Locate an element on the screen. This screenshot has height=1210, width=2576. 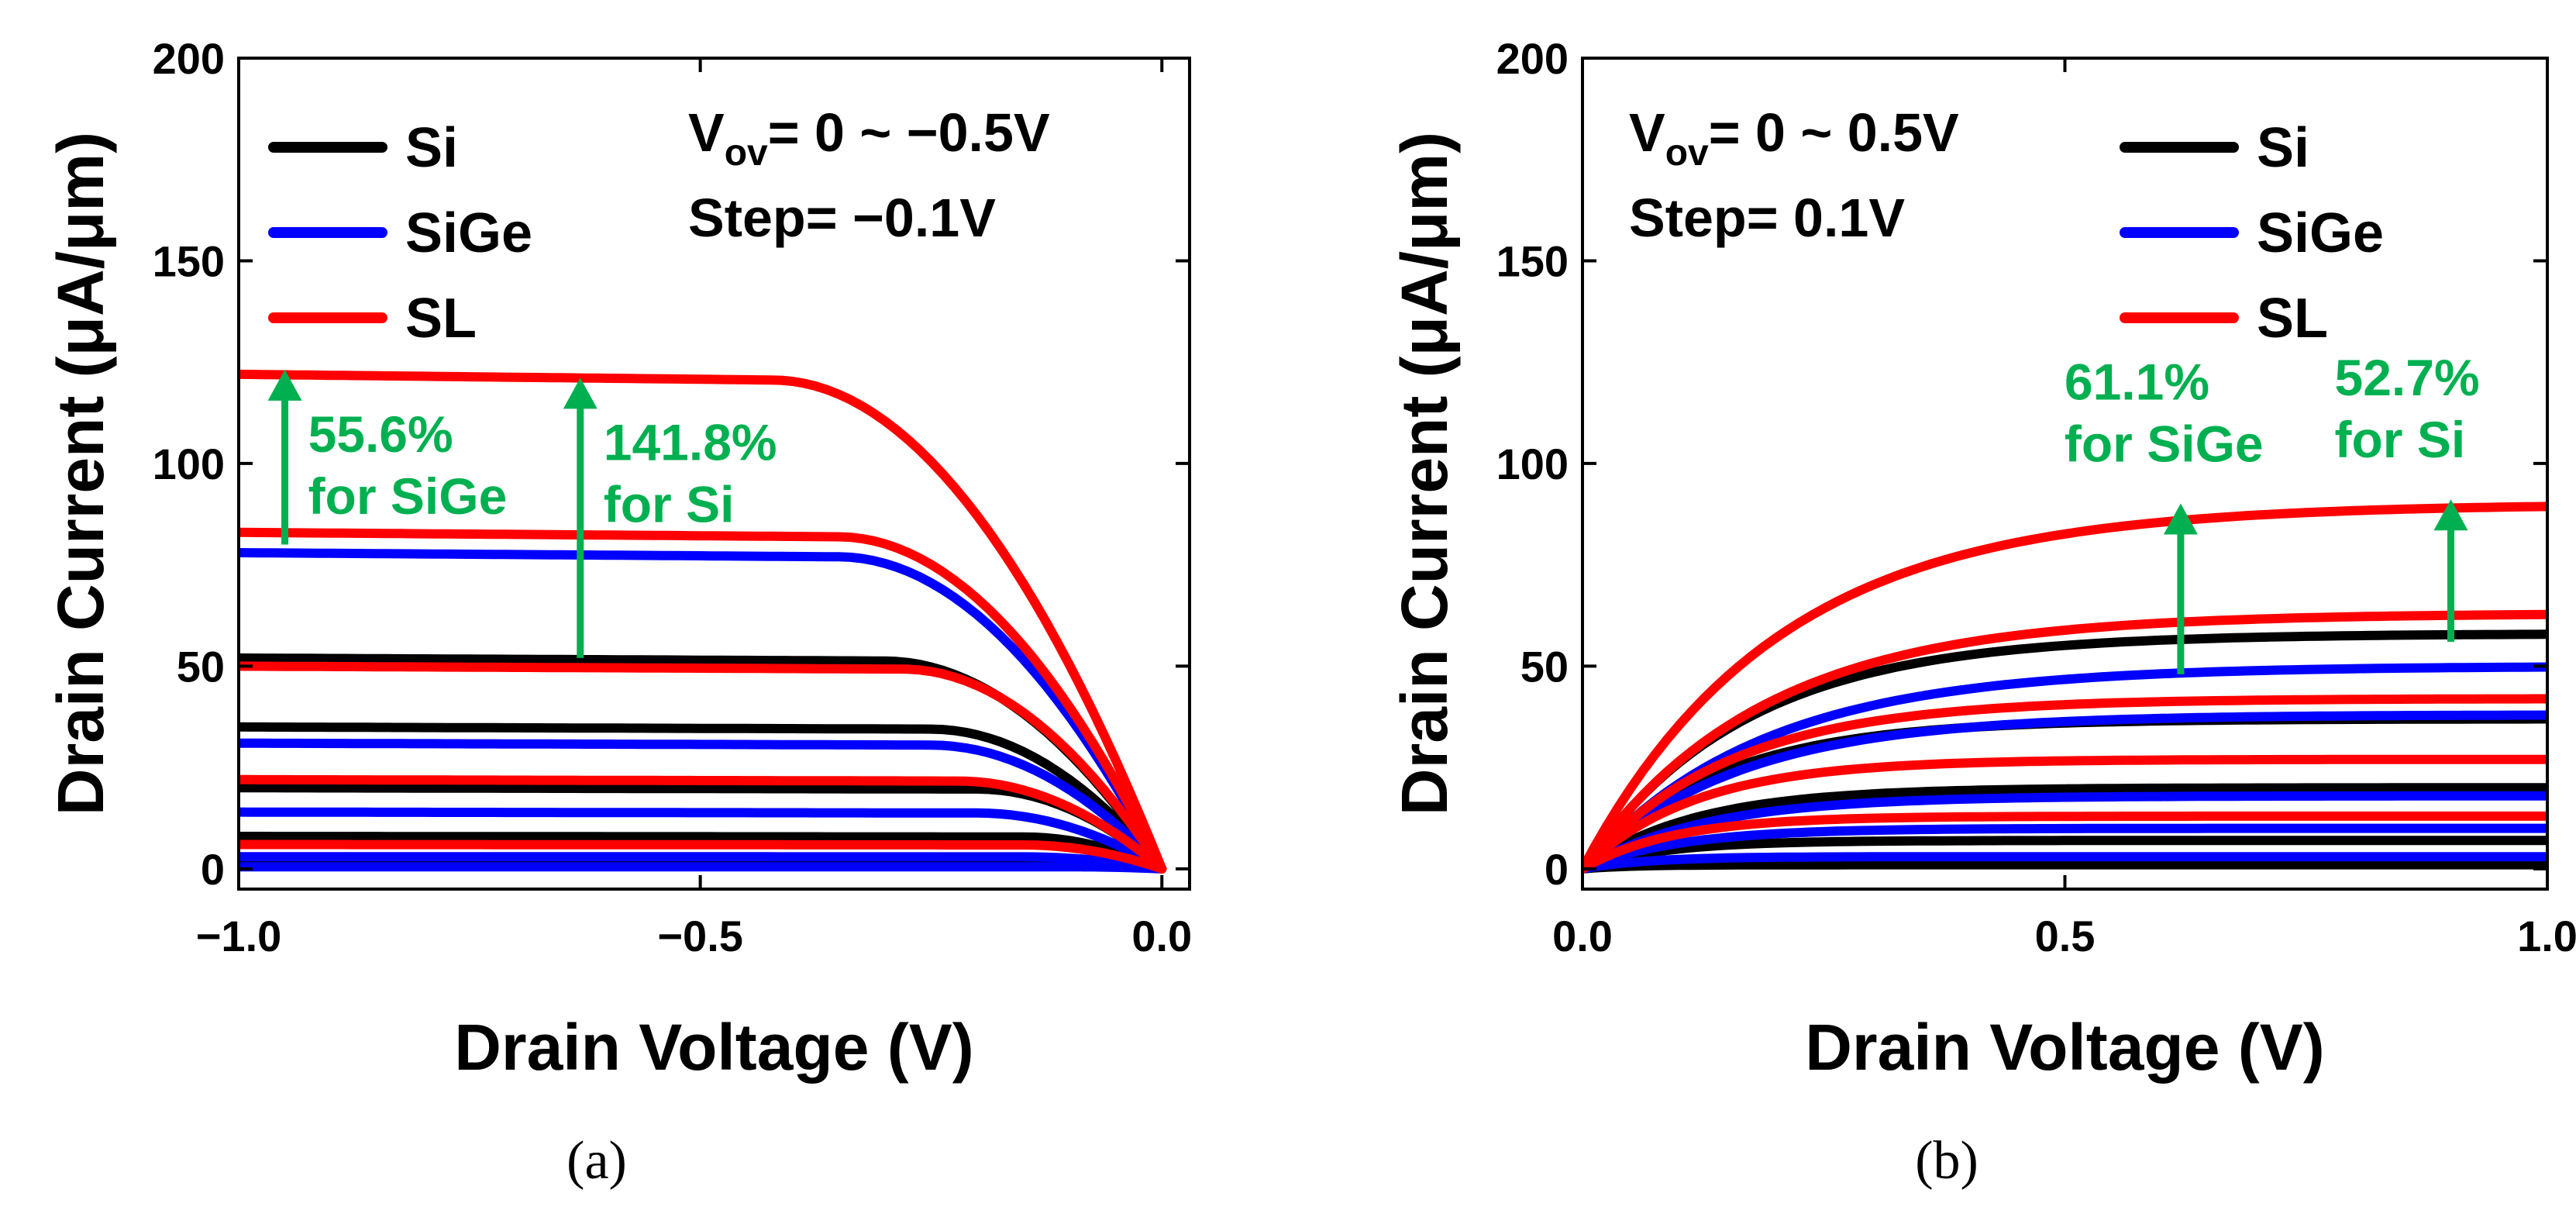
annotation-rest: = 0 ~ −0.5V is located at coordinates (909, 132).